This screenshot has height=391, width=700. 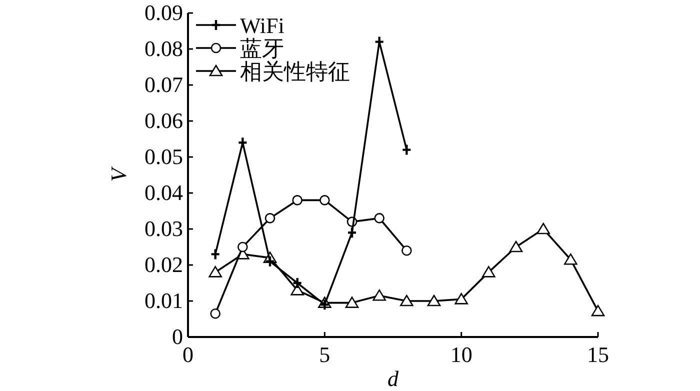 I want to click on x-tick-label: 15, so click(x=598, y=354).